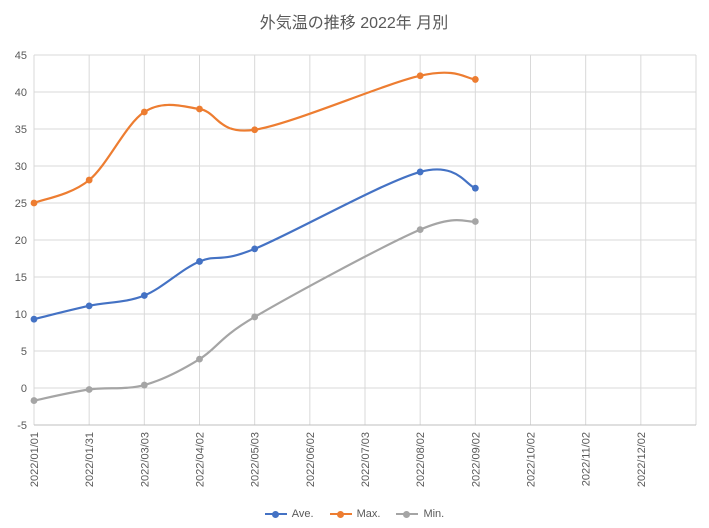 This screenshot has height=528, width=709. What do you see at coordinates (145, 459) in the screenshot?
I see `x-tick-label: 2022/03/03` at bounding box center [145, 459].